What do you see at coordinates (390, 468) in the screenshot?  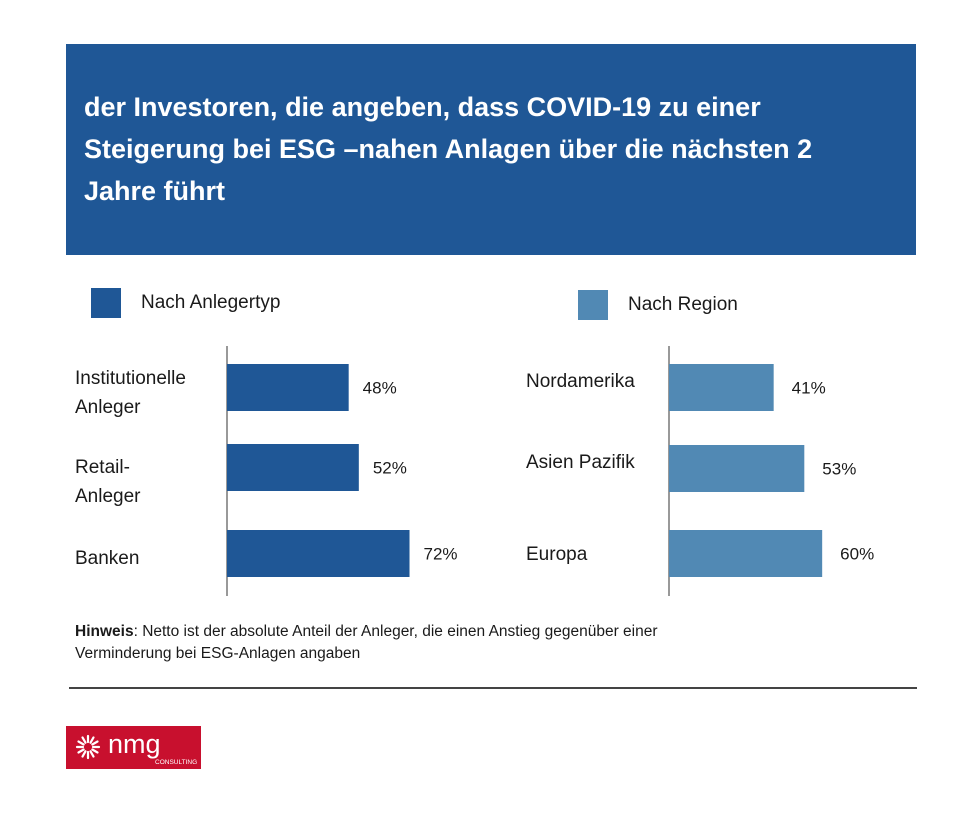 I see `data-label-1-2: 52%` at bounding box center [390, 468].